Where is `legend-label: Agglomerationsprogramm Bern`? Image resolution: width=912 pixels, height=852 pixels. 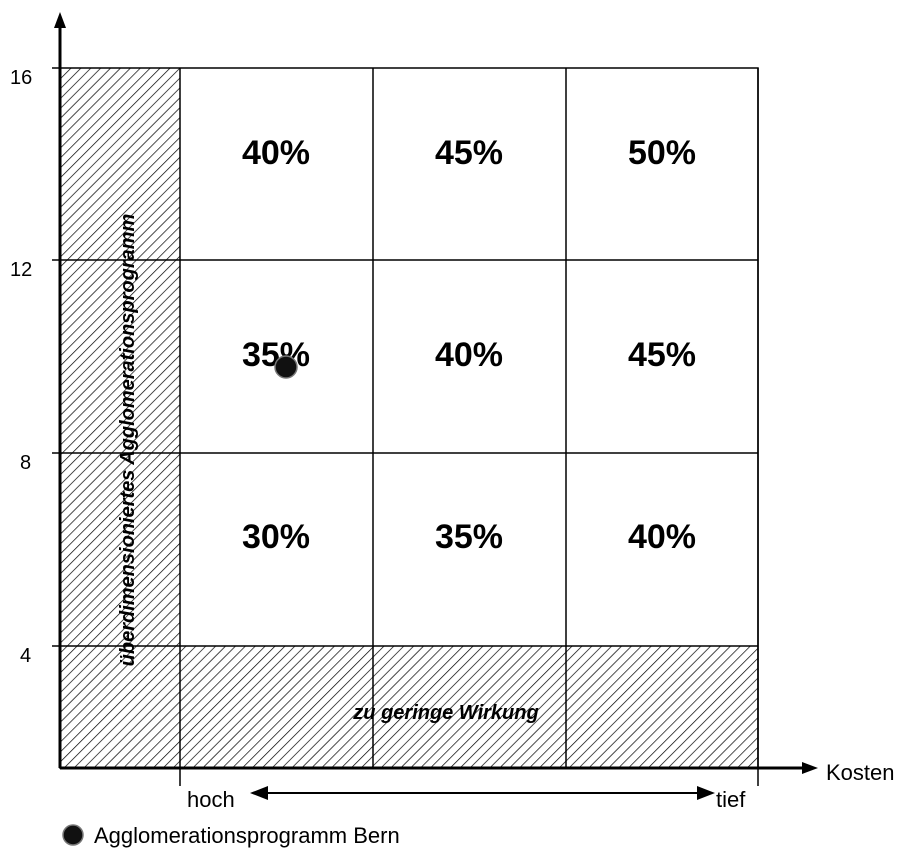 legend-label: Agglomerationsprogramm Bern is located at coordinates (247, 835).